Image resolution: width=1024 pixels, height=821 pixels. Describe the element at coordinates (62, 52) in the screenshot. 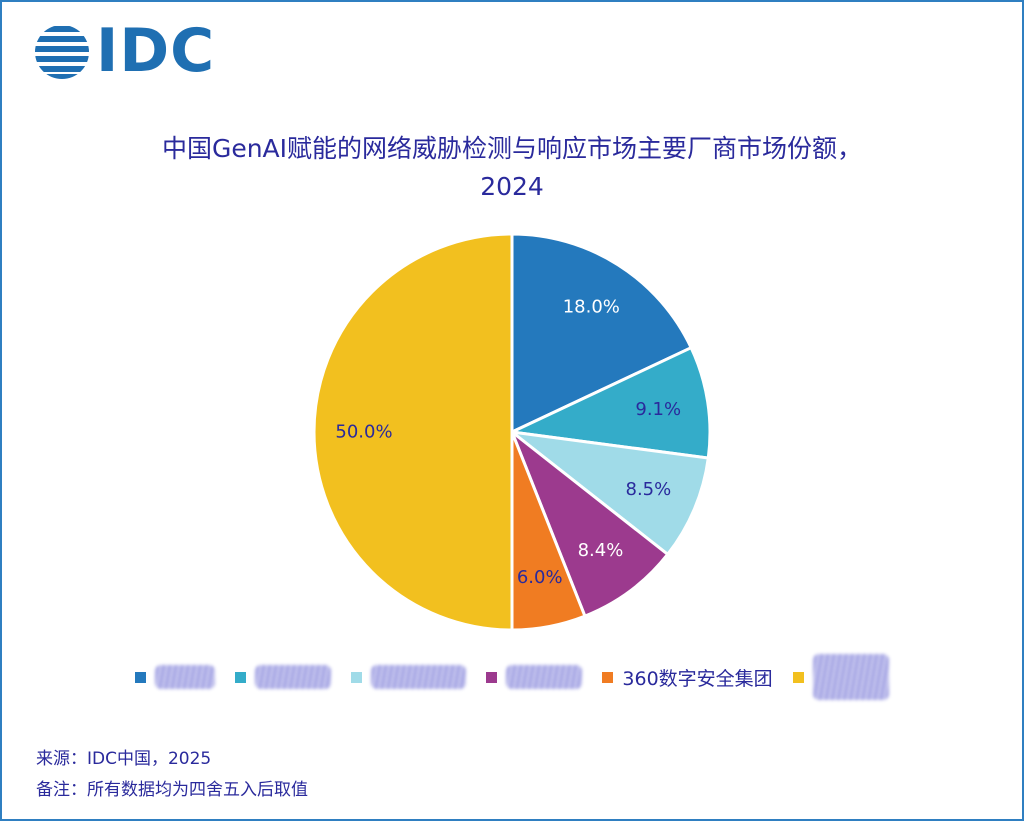

I see `globe-logo-icon` at that location.